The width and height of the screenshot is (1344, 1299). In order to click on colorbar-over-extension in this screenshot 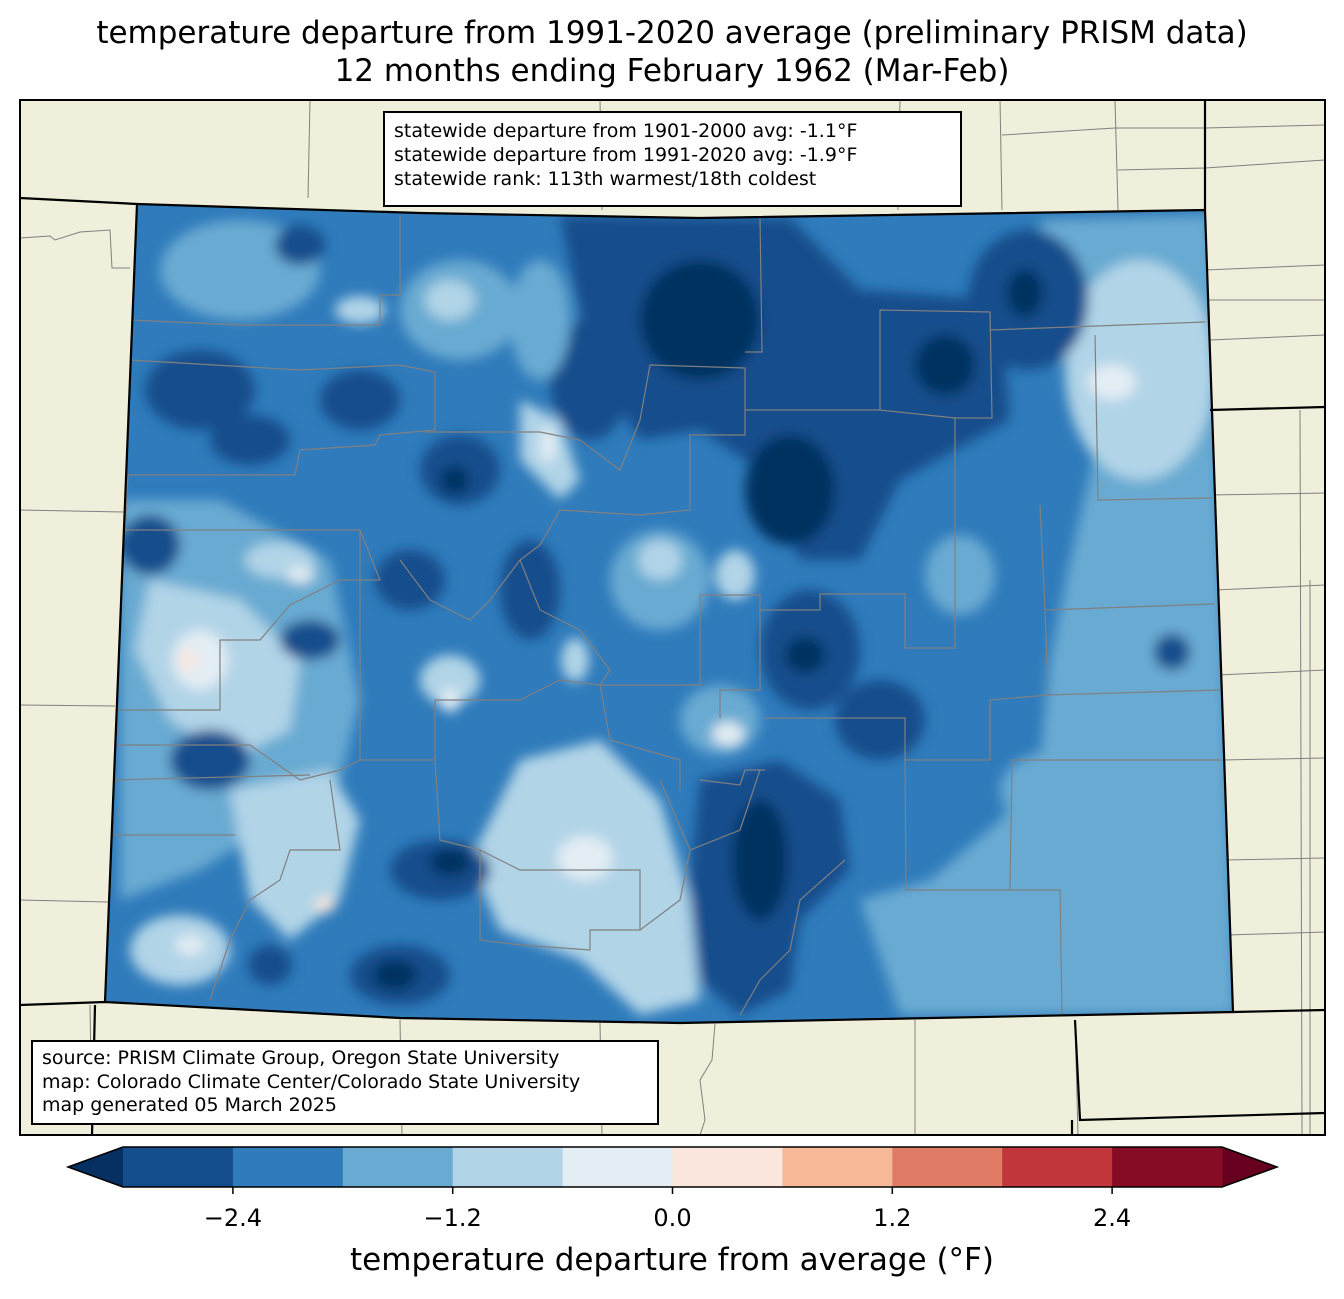, I will do `click(1249, 1167)`.